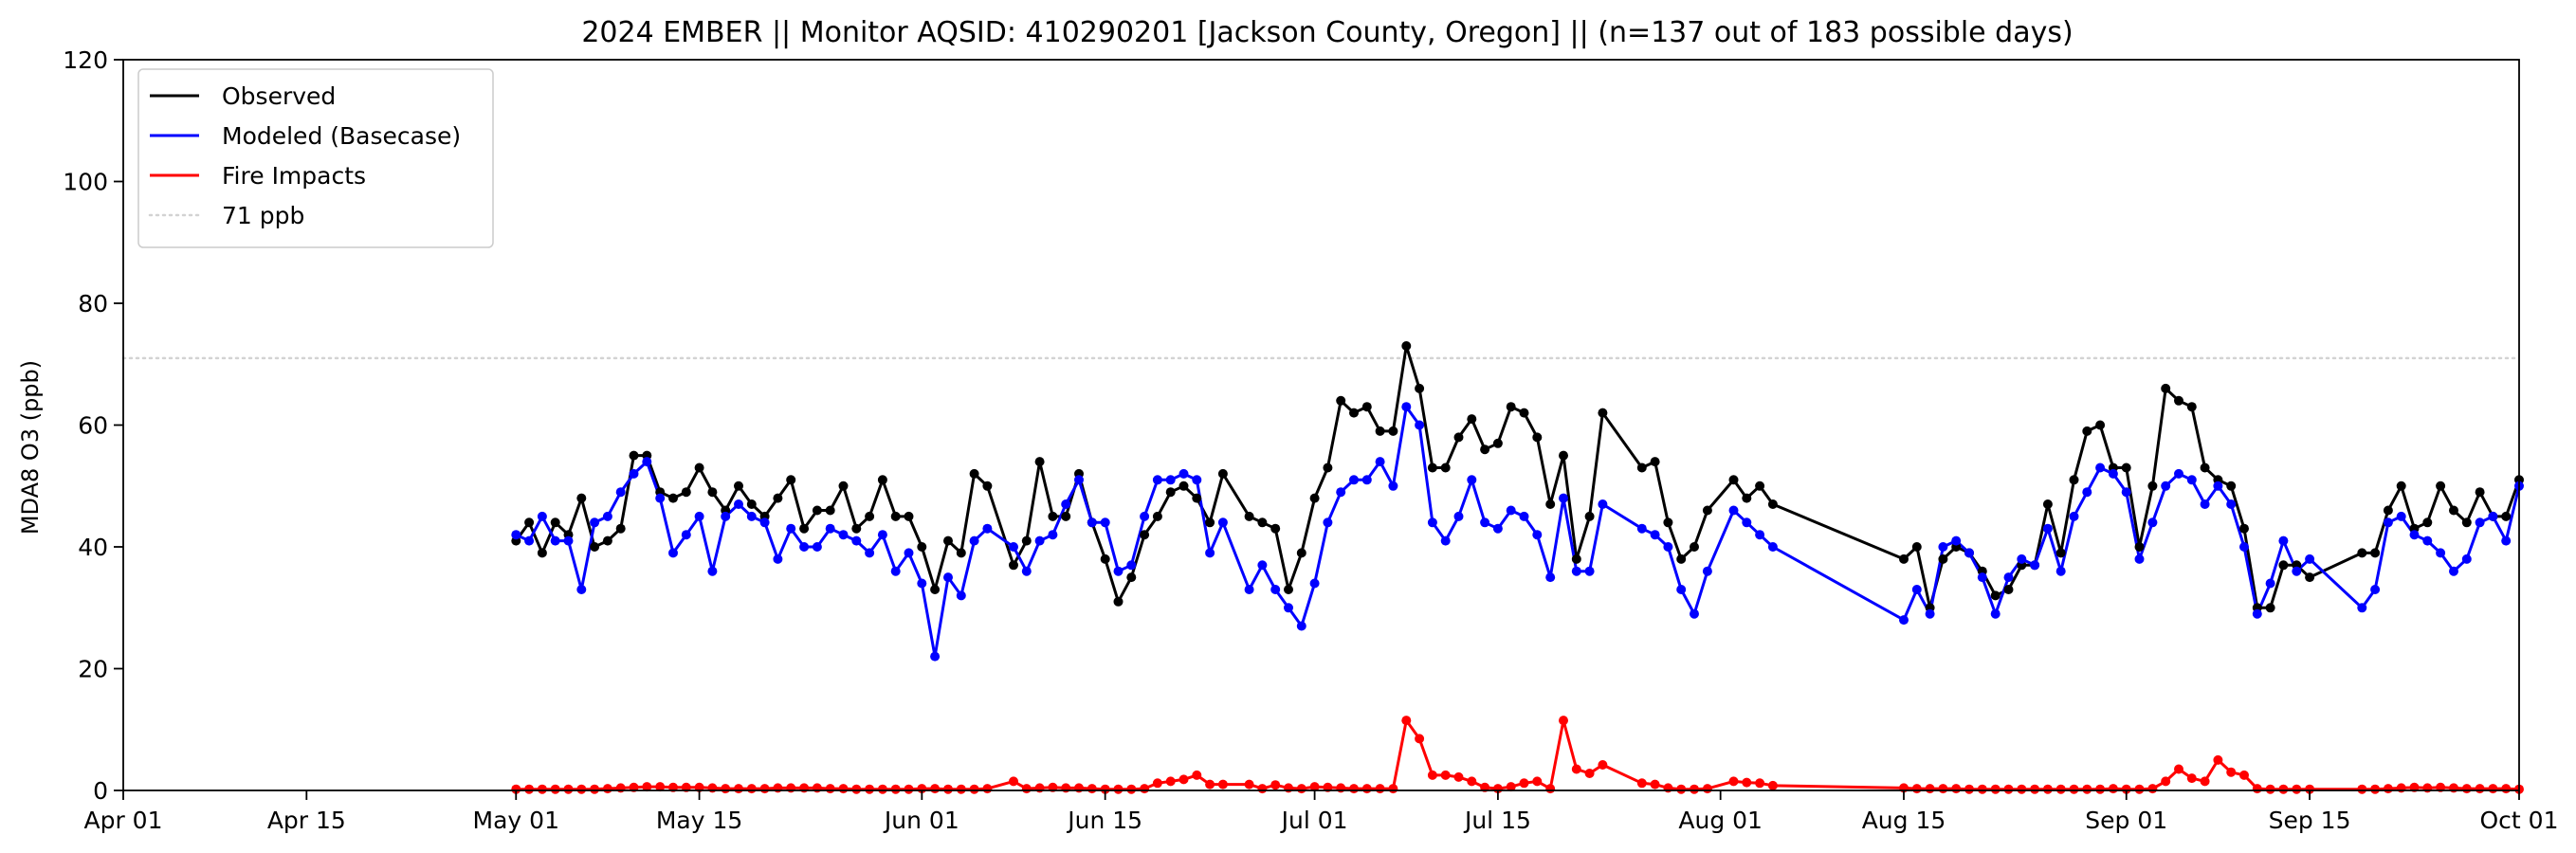  I want to click on y-tick-label-0: 0, so click(100, 791).